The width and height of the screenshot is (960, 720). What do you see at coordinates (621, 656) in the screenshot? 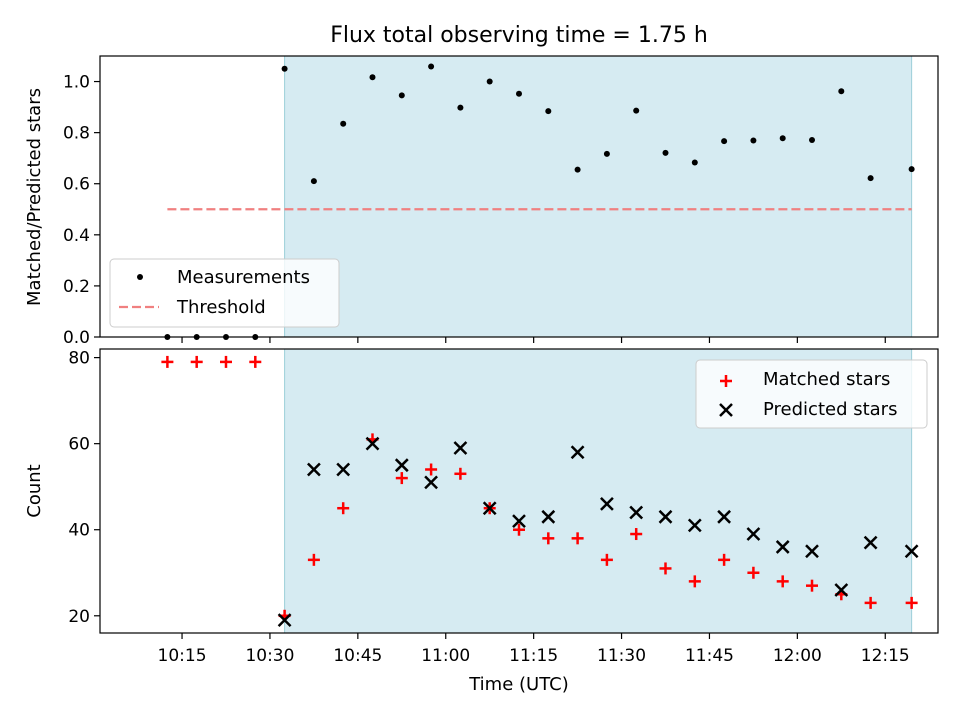
I see `x-tick-label: 11:30` at bounding box center [621, 656].